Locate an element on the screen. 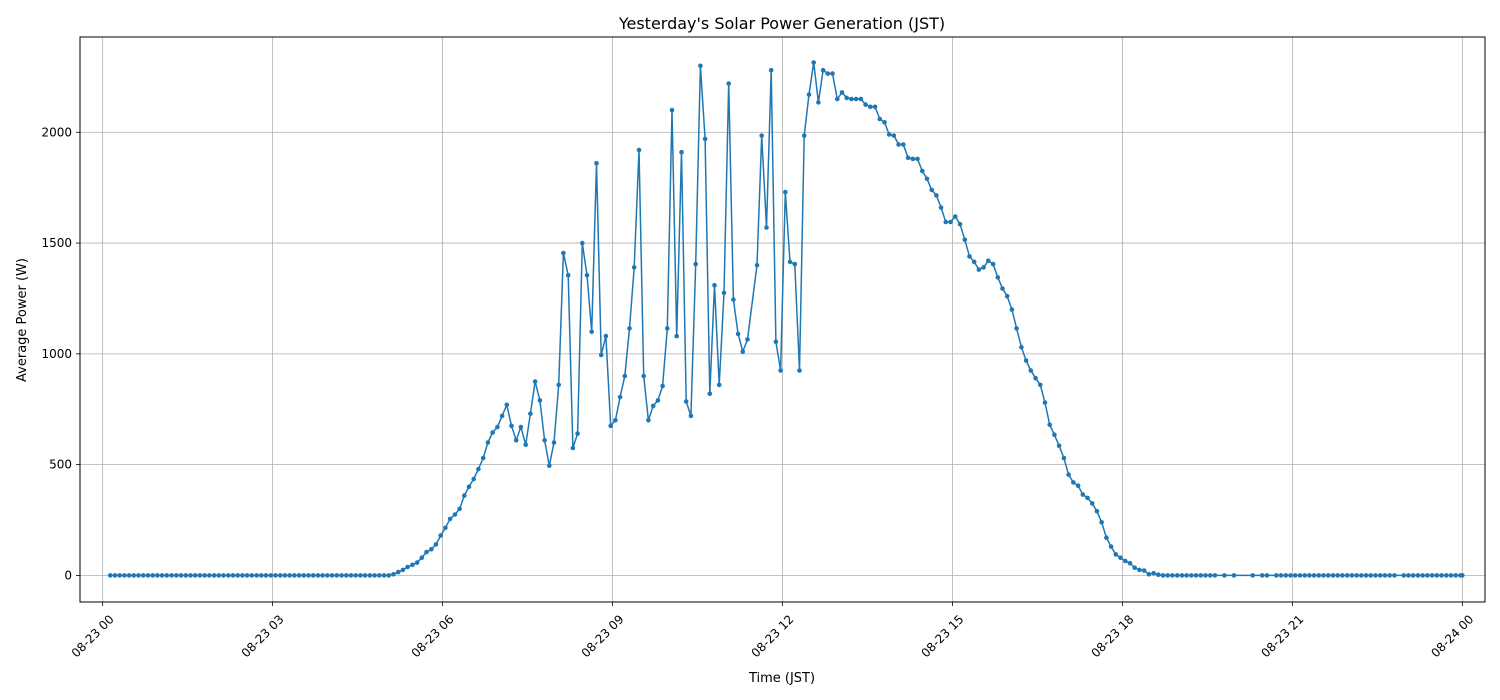 The width and height of the screenshot is (1500, 700). x-axis-label: Time (JST) is located at coordinates (781, 678).